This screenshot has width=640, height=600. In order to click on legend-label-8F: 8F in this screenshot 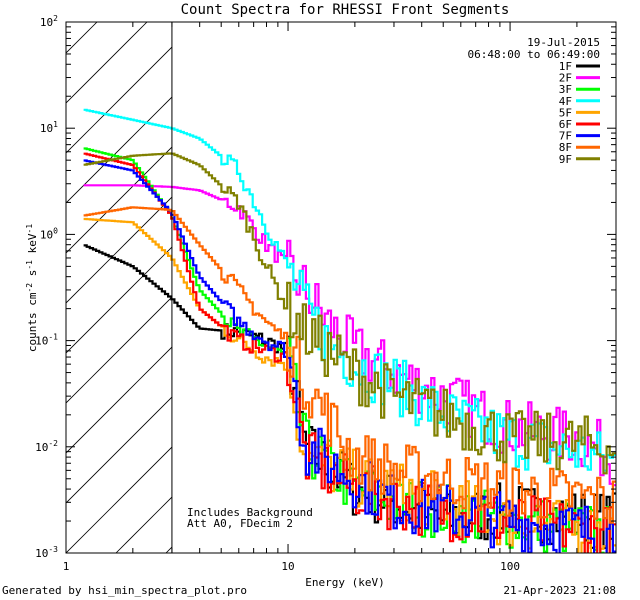, I will do `click(565, 147)`.